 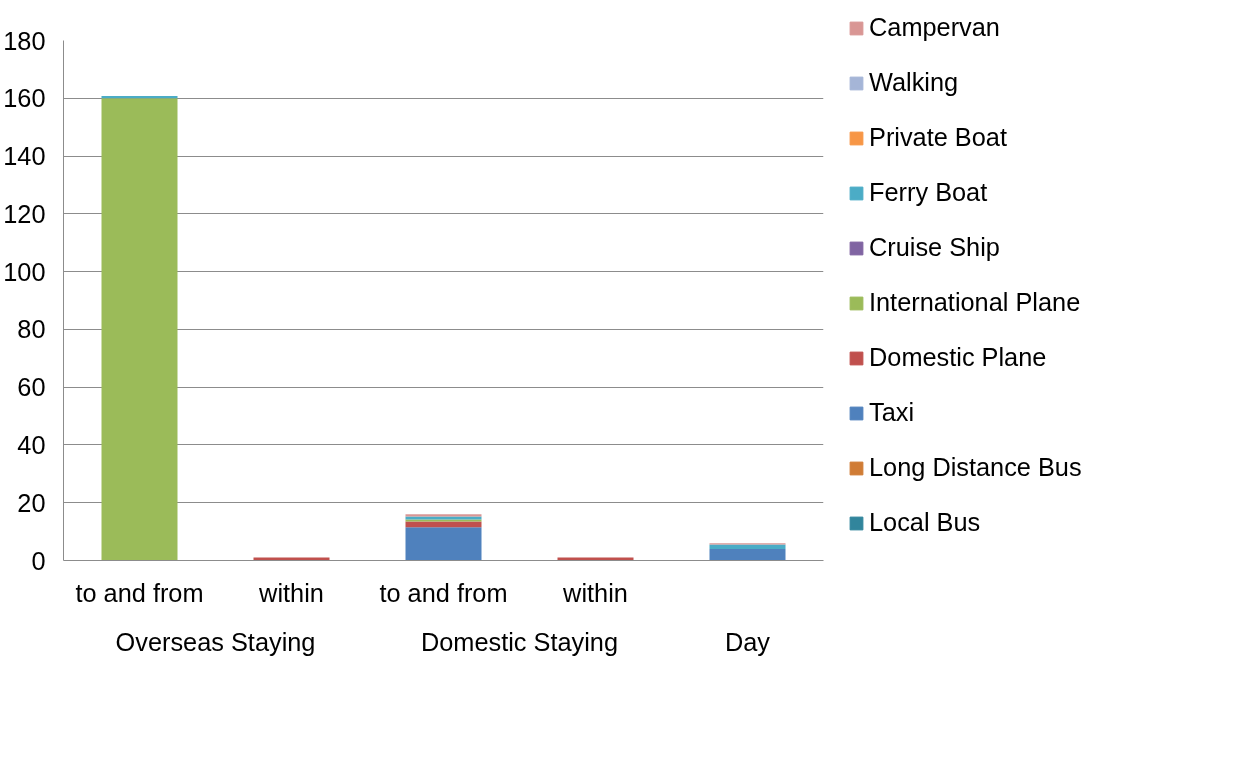 I want to click on y-tick-label: 60, so click(x=31, y=387).